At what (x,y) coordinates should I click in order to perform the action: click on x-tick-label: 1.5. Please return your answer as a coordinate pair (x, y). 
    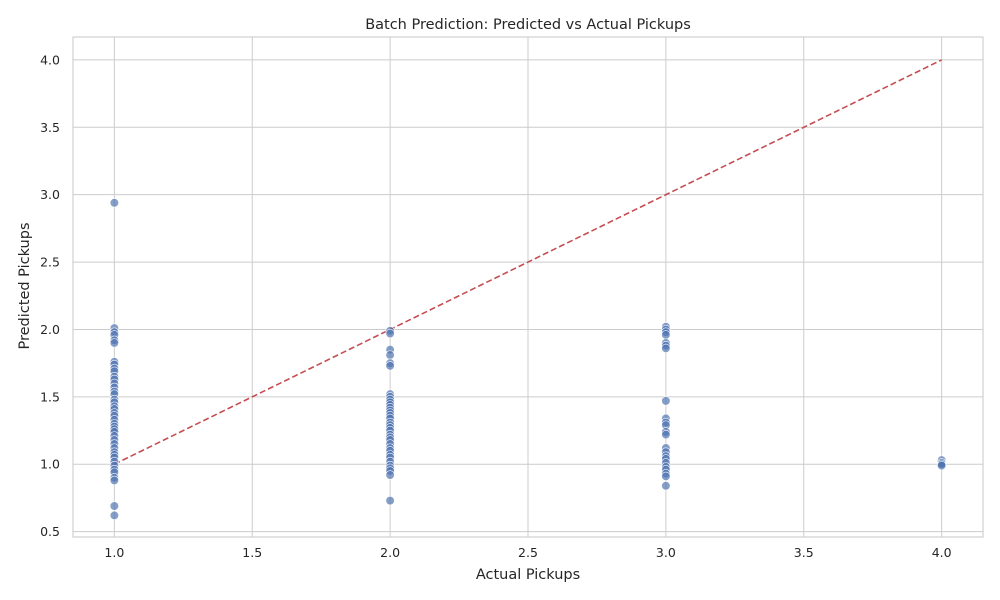
    Looking at the image, I should click on (252, 552).